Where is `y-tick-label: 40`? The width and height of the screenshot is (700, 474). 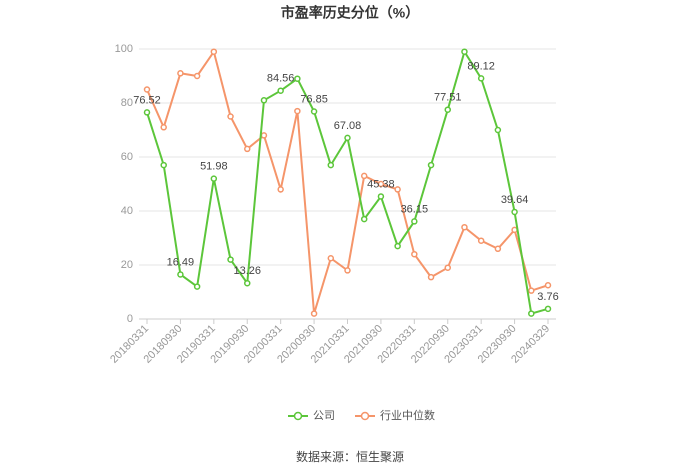
y-tick-label: 40 is located at coordinates (127, 211).